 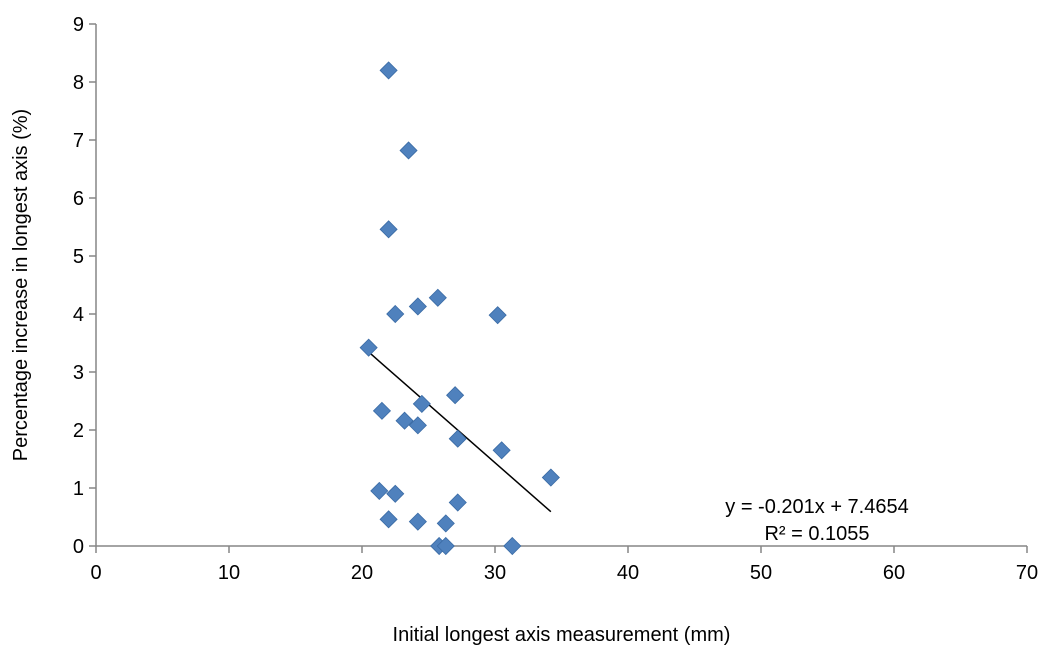 I want to click on y-axis-title: Percentage increase in longest axis (%), so click(x=21, y=285).